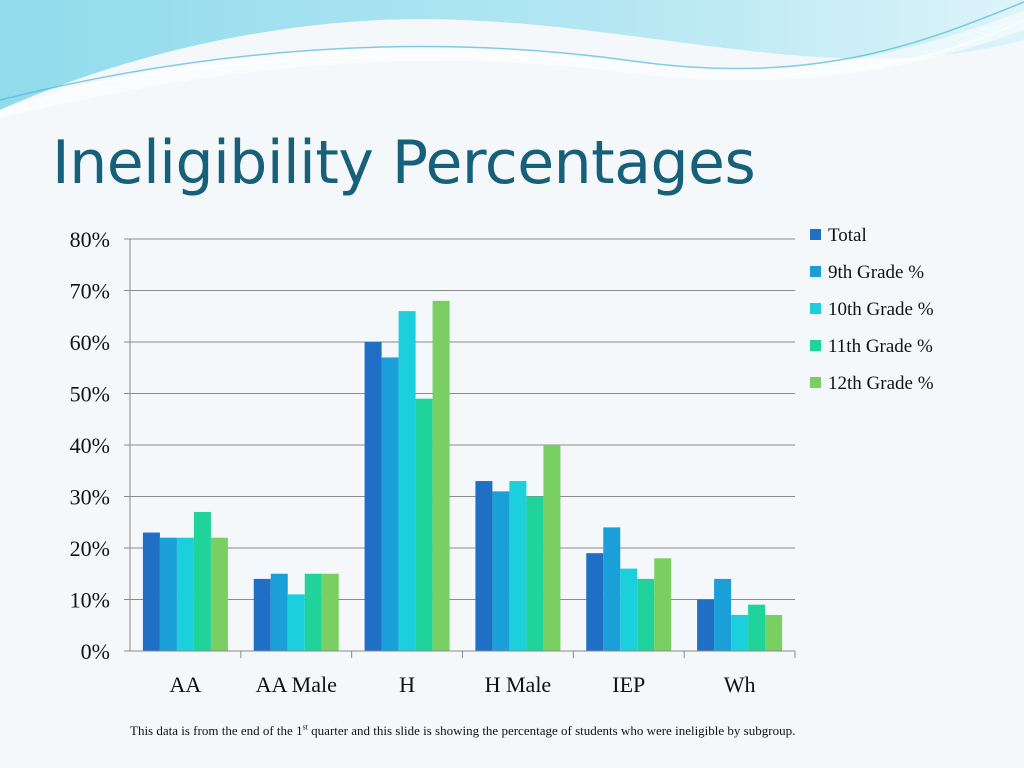 Image resolution: width=1024 pixels, height=768 pixels. What do you see at coordinates (404, 163) in the screenshot?
I see `slide-title: Ineligibility Percentages` at bounding box center [404, 163].